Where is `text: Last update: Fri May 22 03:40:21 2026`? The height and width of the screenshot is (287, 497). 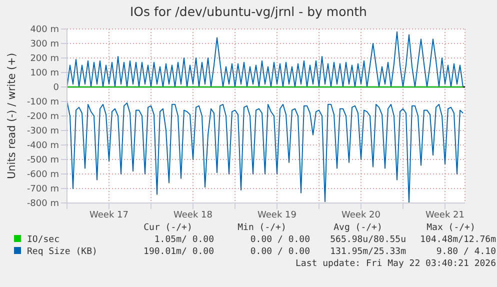 text: Last update: Fri May 22 03:40:21 2026 is located at coordinates (395, 264).